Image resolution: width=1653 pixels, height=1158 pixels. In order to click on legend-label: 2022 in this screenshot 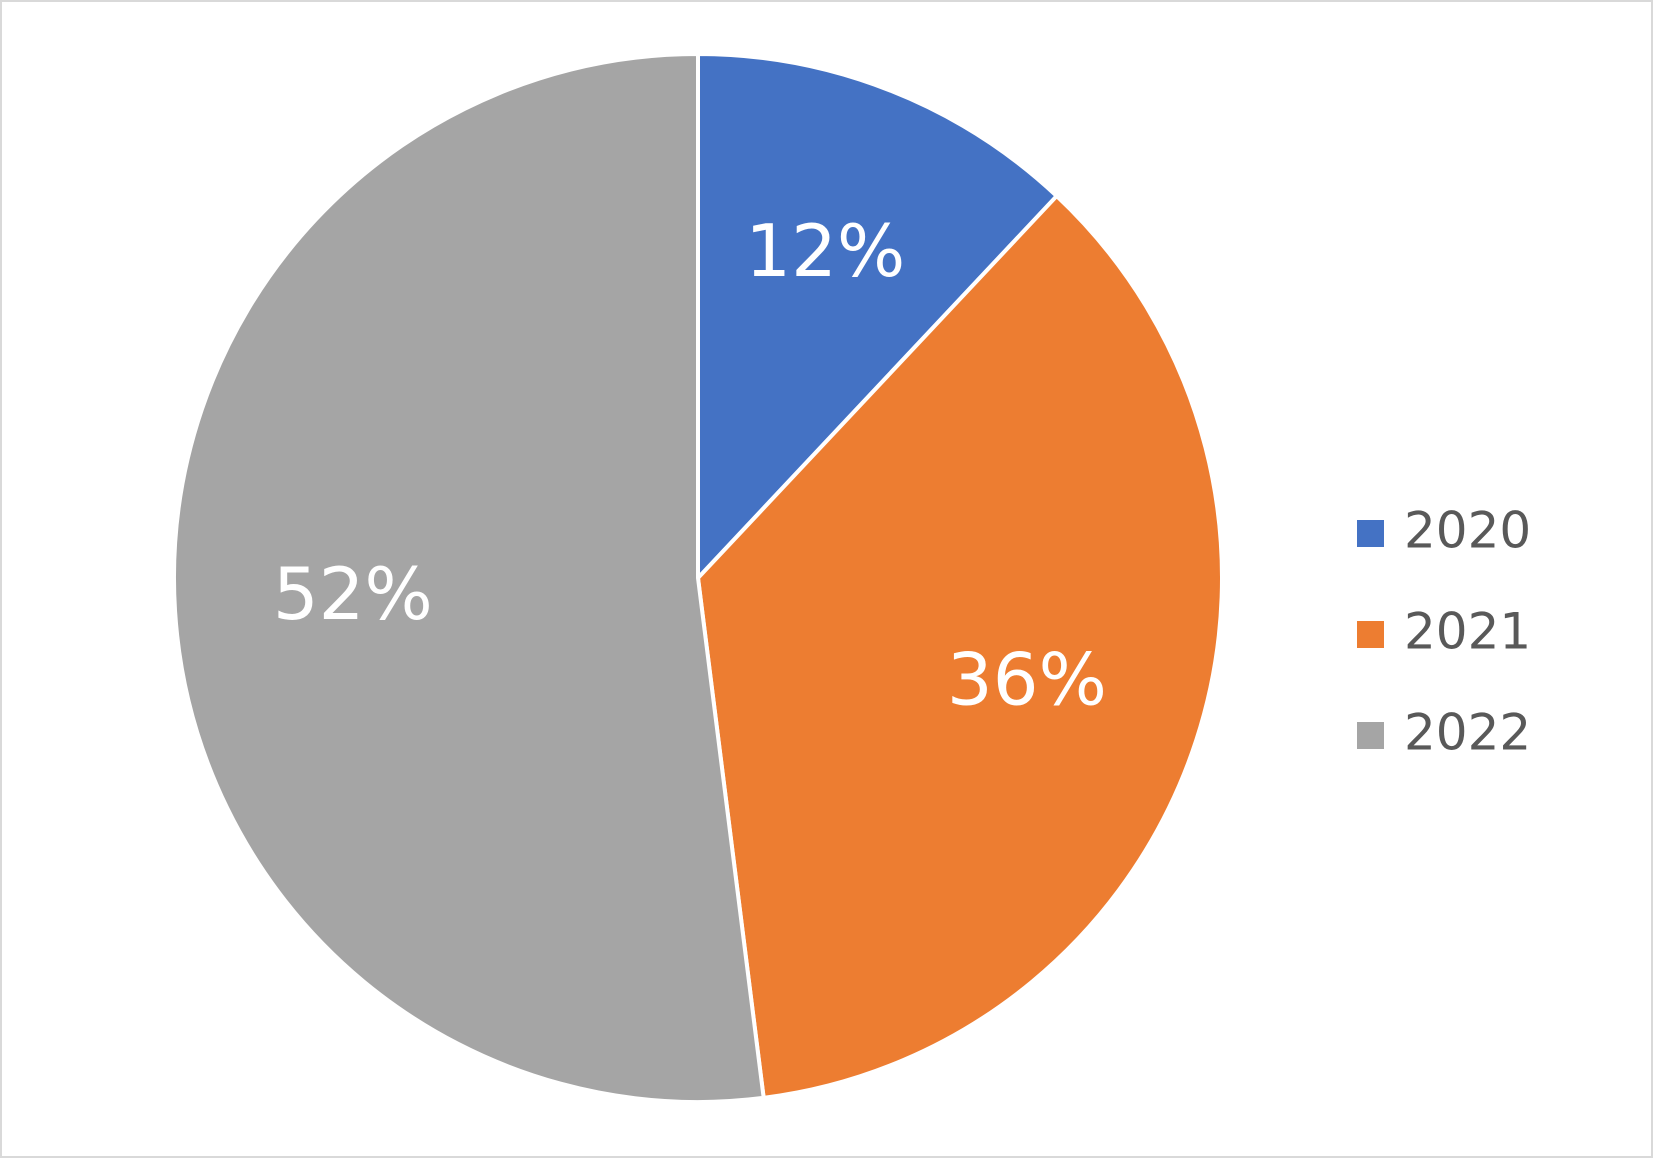, I will do `click(1467, 733)`.